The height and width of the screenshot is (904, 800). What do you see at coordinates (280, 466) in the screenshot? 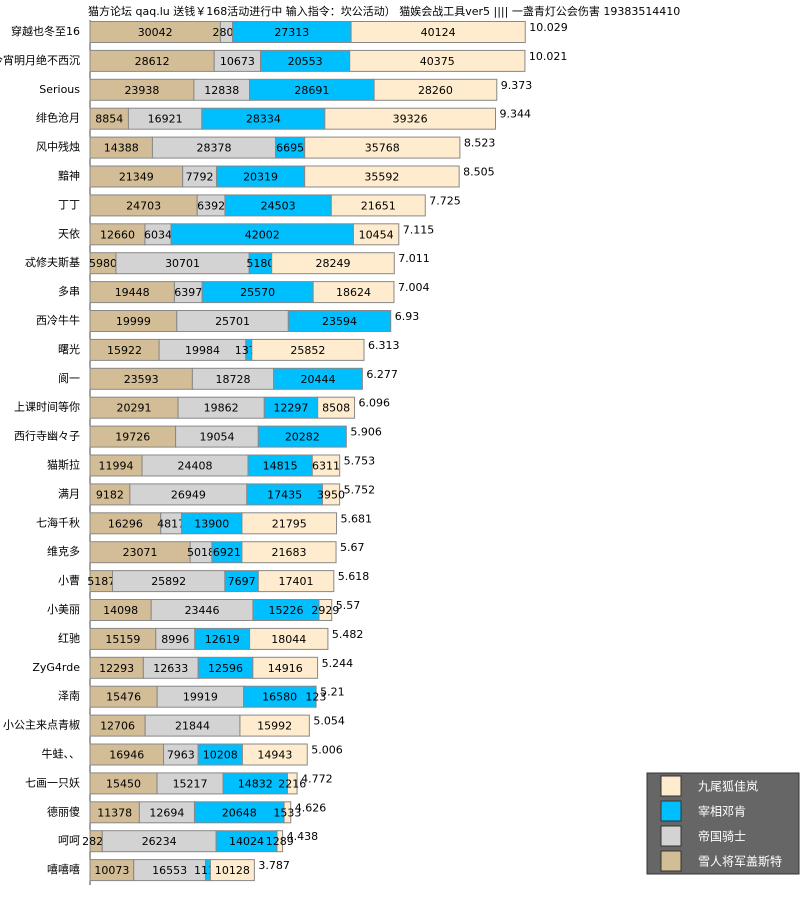
I see `segment-label: 14815` at bounding box center [280, 466].